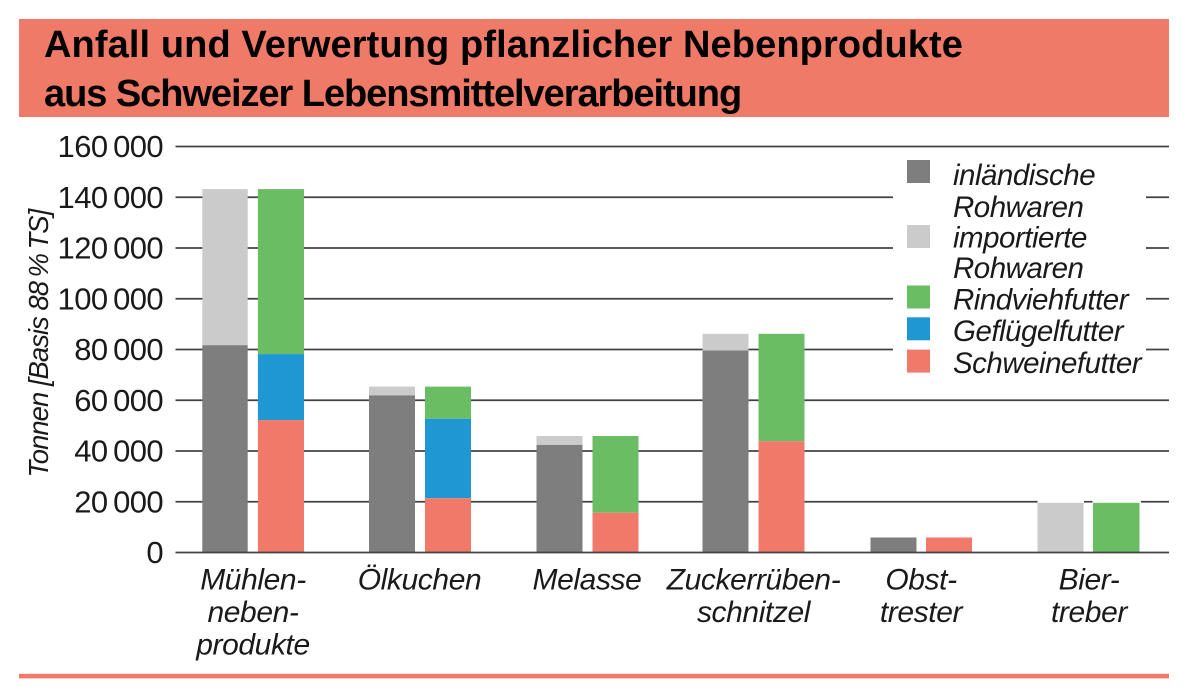 The width and height of the screenshot is (1199, 693). Describe the element at coordinates (753, 580) in the screenshot. I see `svg-text: Zuckerrüben-` at that location.